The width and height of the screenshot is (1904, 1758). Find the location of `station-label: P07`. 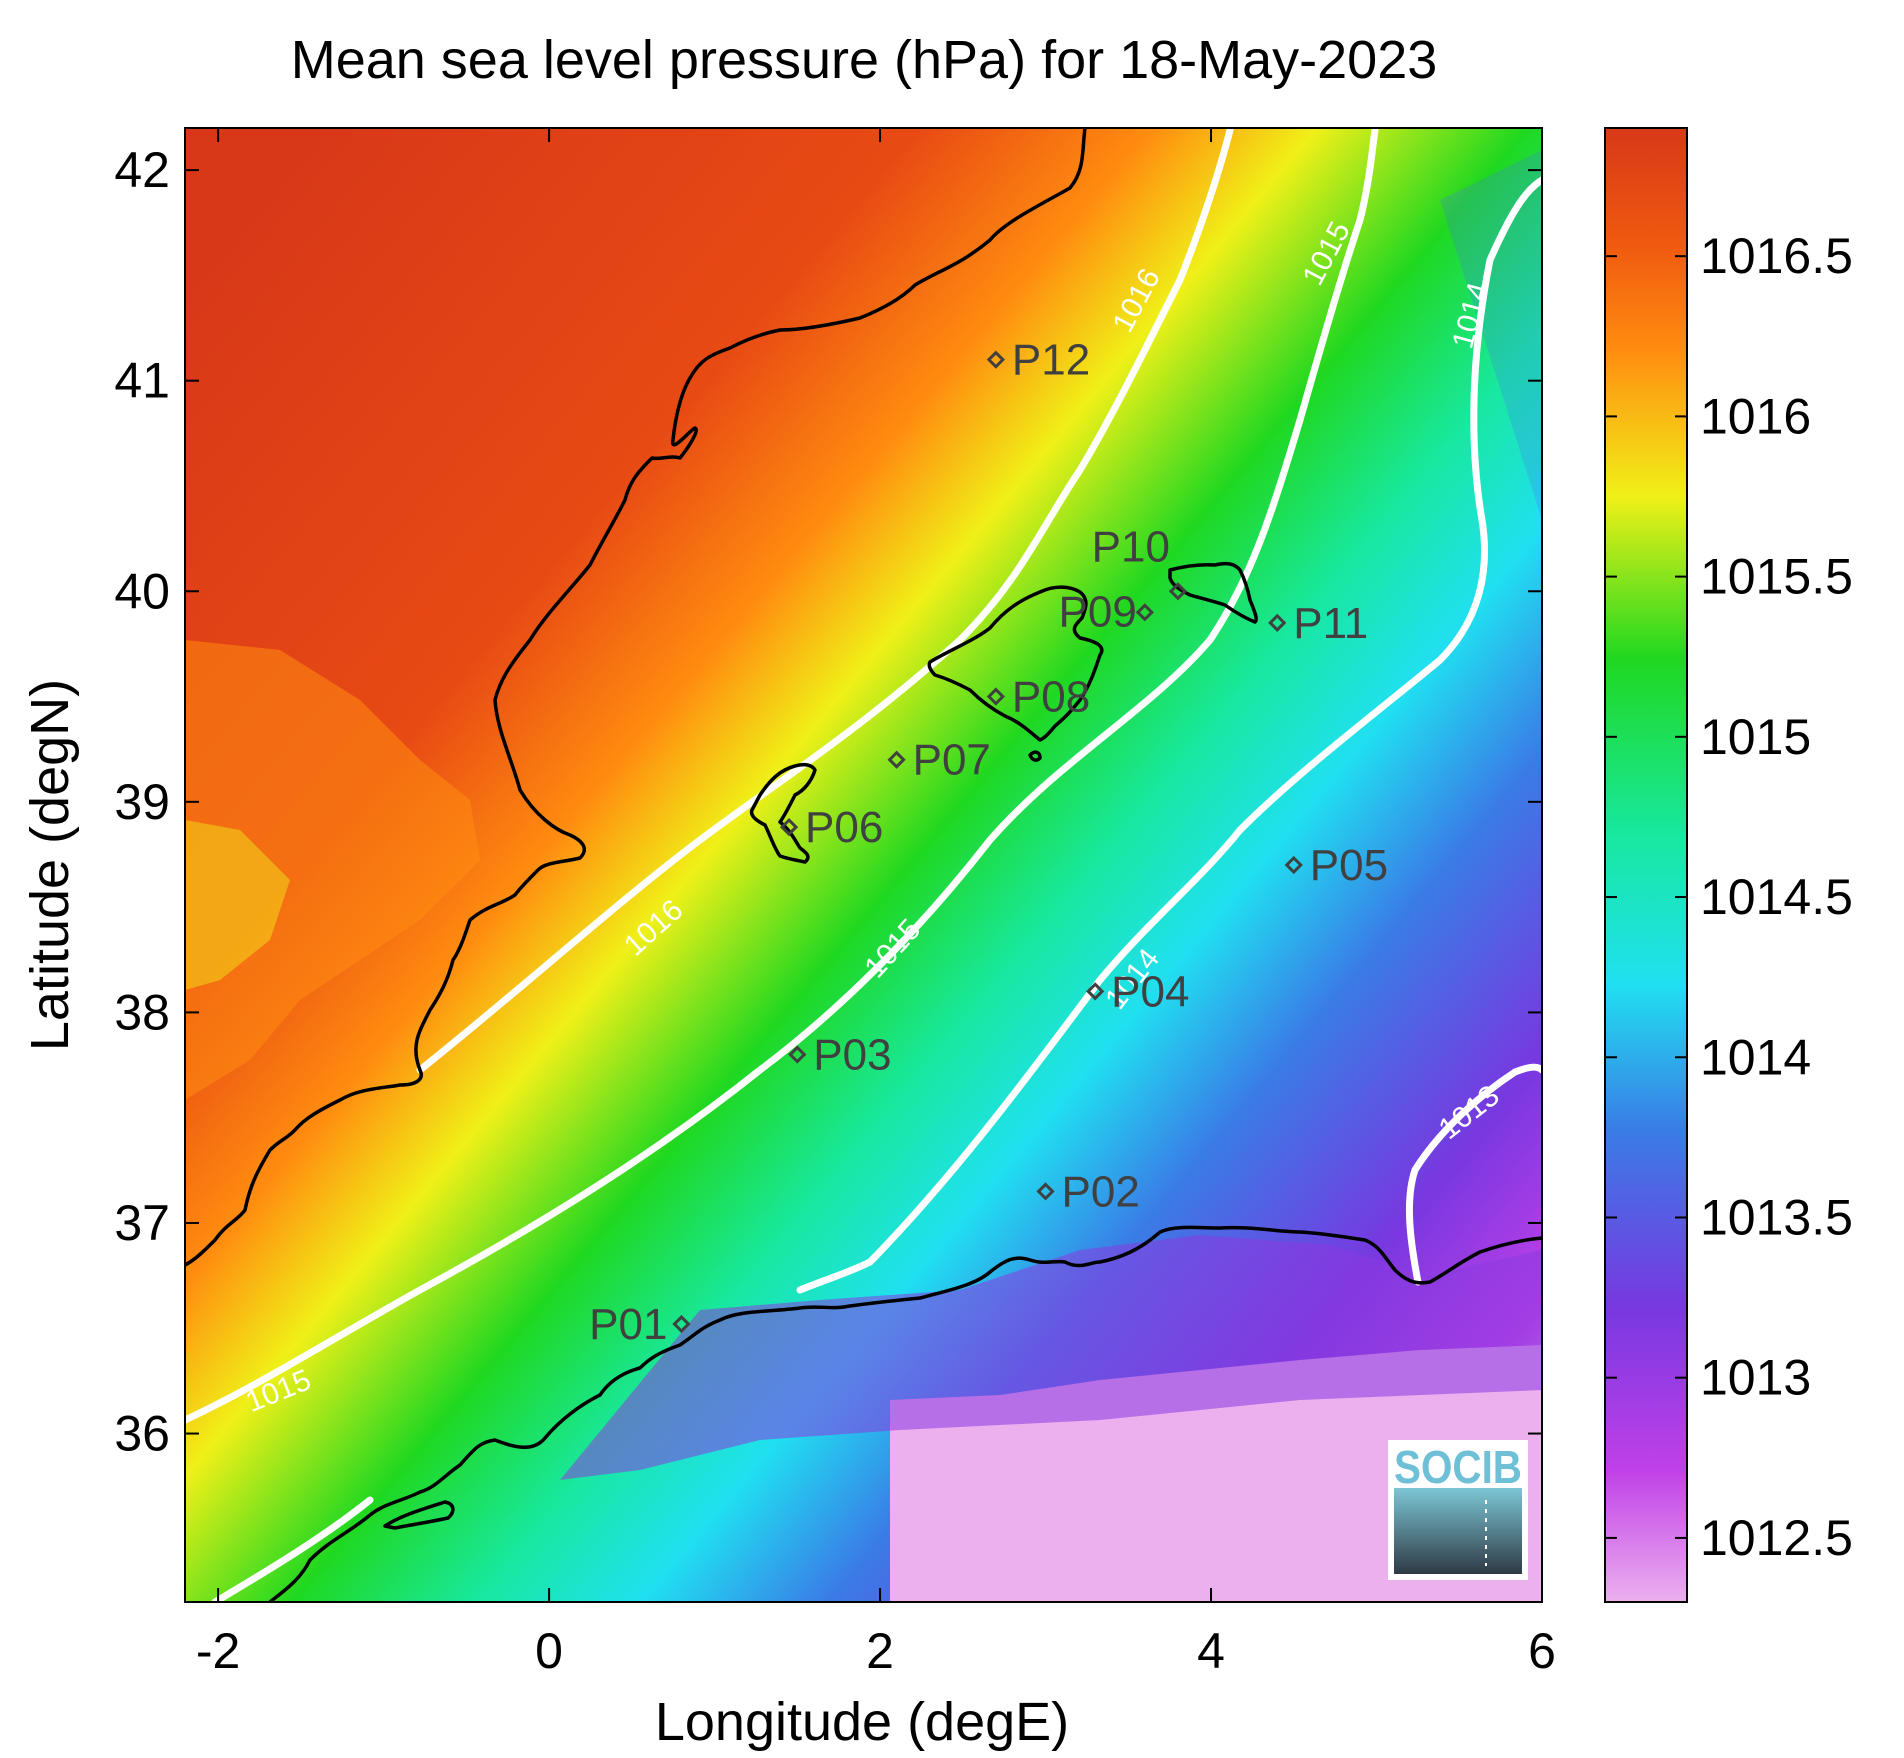

station-label: P07 is located at coordinates (952, 760).